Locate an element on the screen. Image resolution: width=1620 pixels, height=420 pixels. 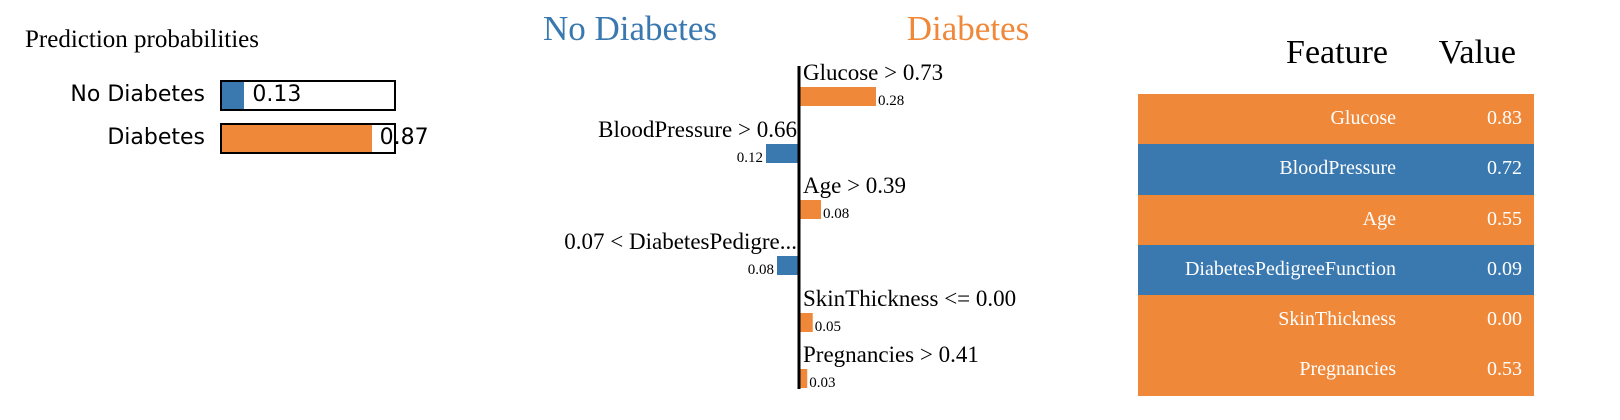
table-row: Pregnancies 0.53 is located at coordinates (1336, 370).